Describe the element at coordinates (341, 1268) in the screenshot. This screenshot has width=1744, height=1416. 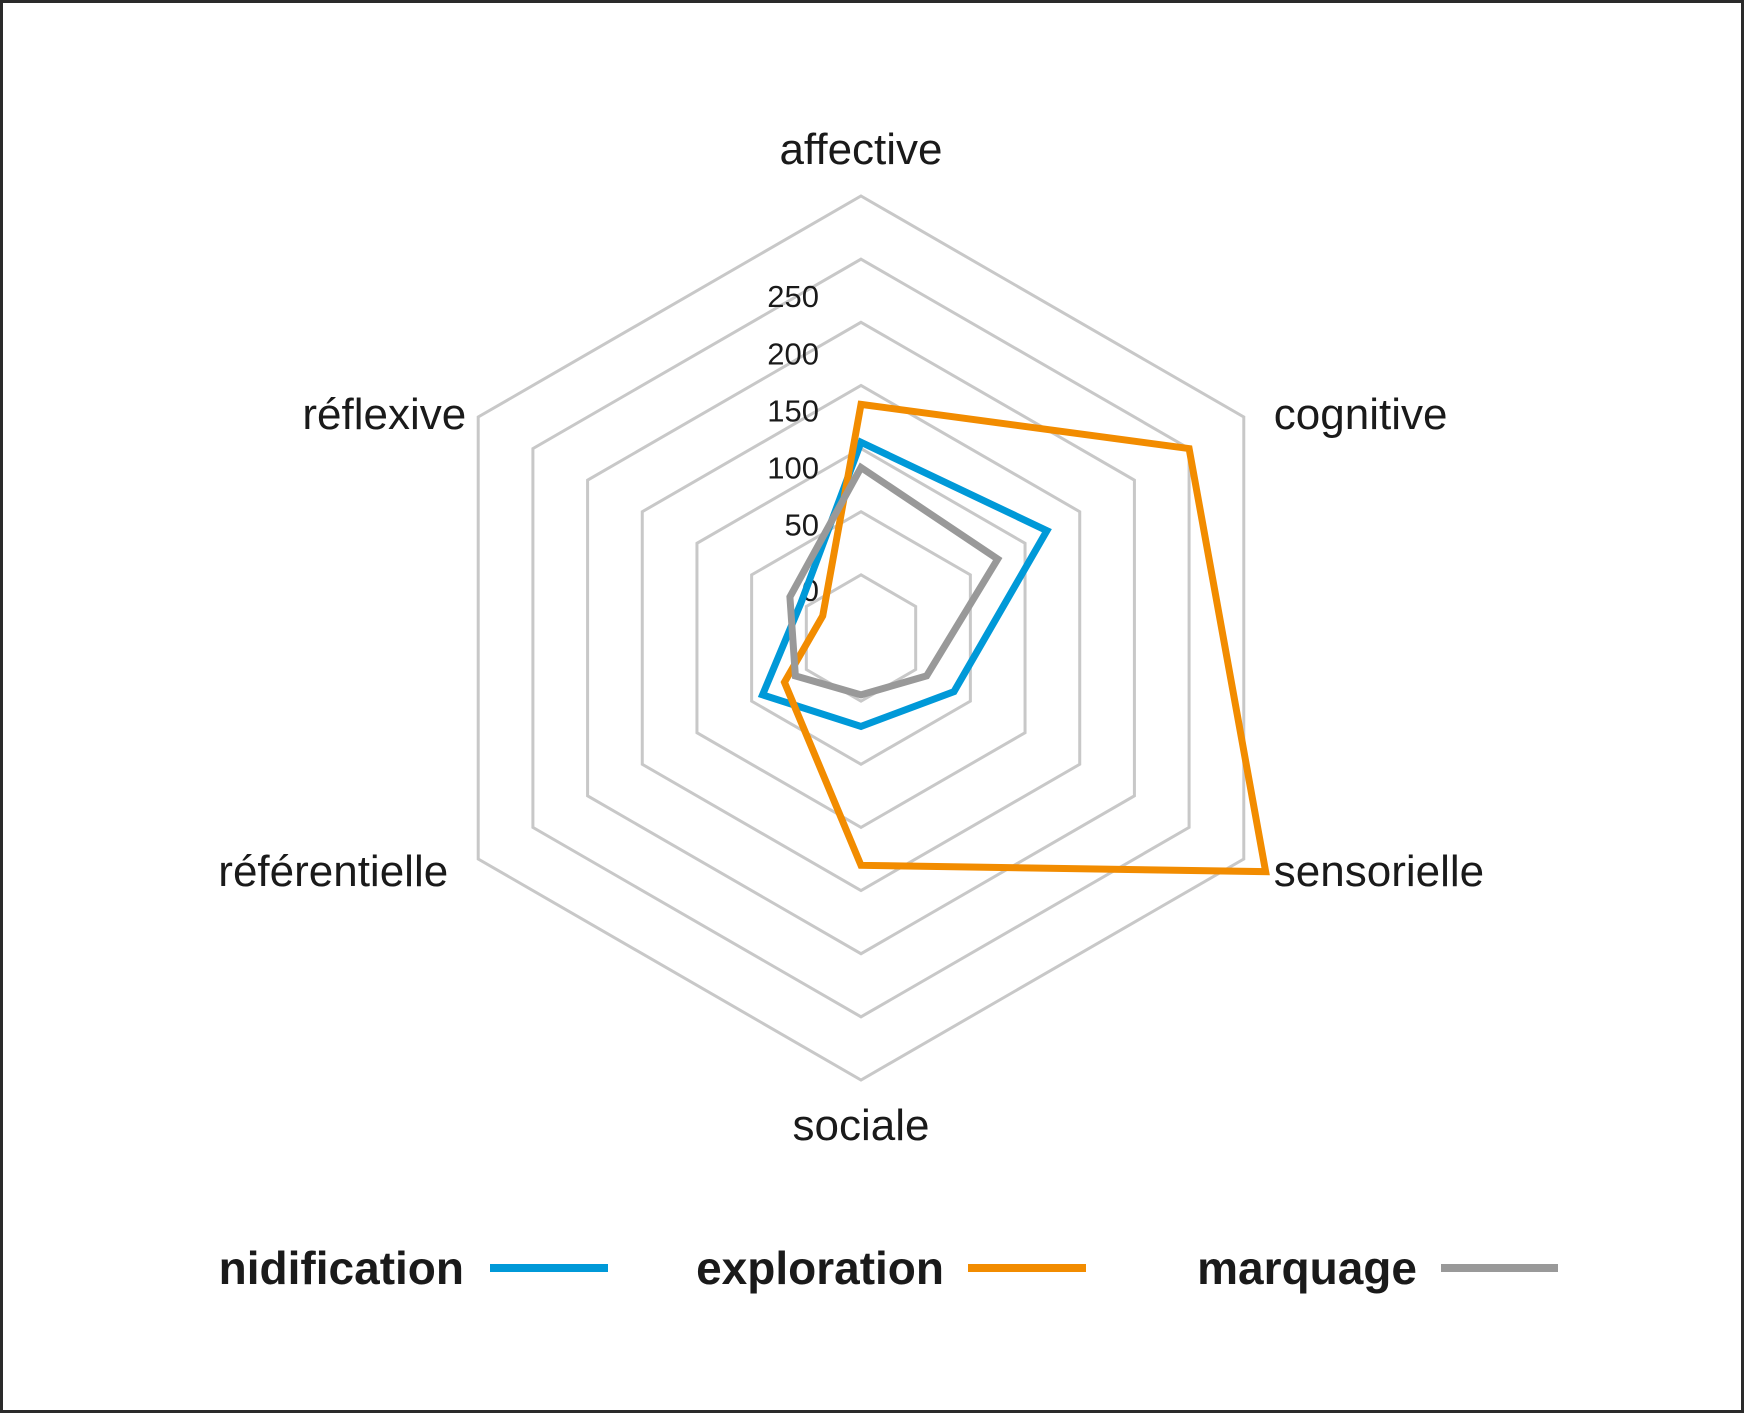
I see `legend-label-nidification: nidification` at that location.